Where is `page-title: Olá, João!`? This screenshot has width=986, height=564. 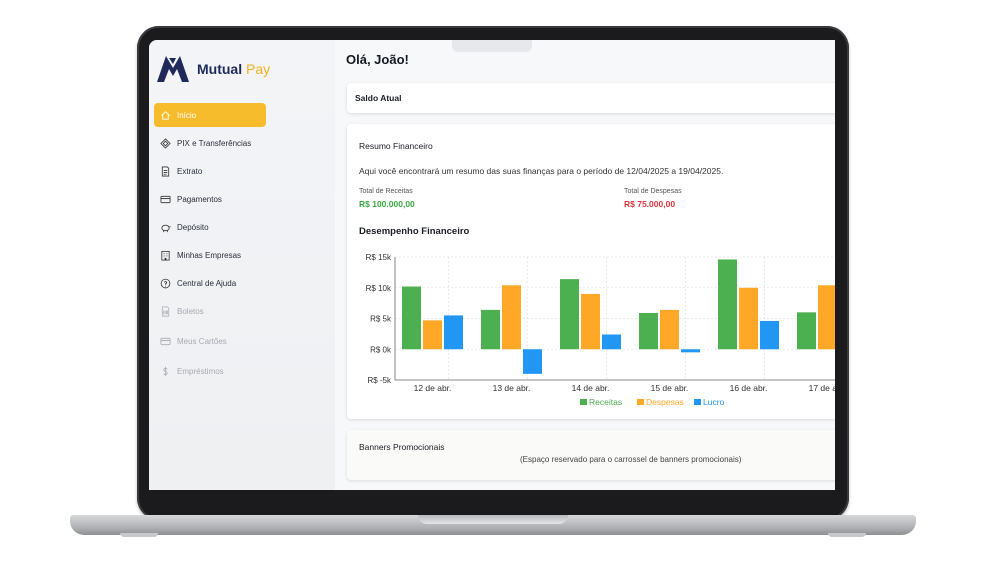 page-title: Olá, João! is located at coordinates (377, 59).